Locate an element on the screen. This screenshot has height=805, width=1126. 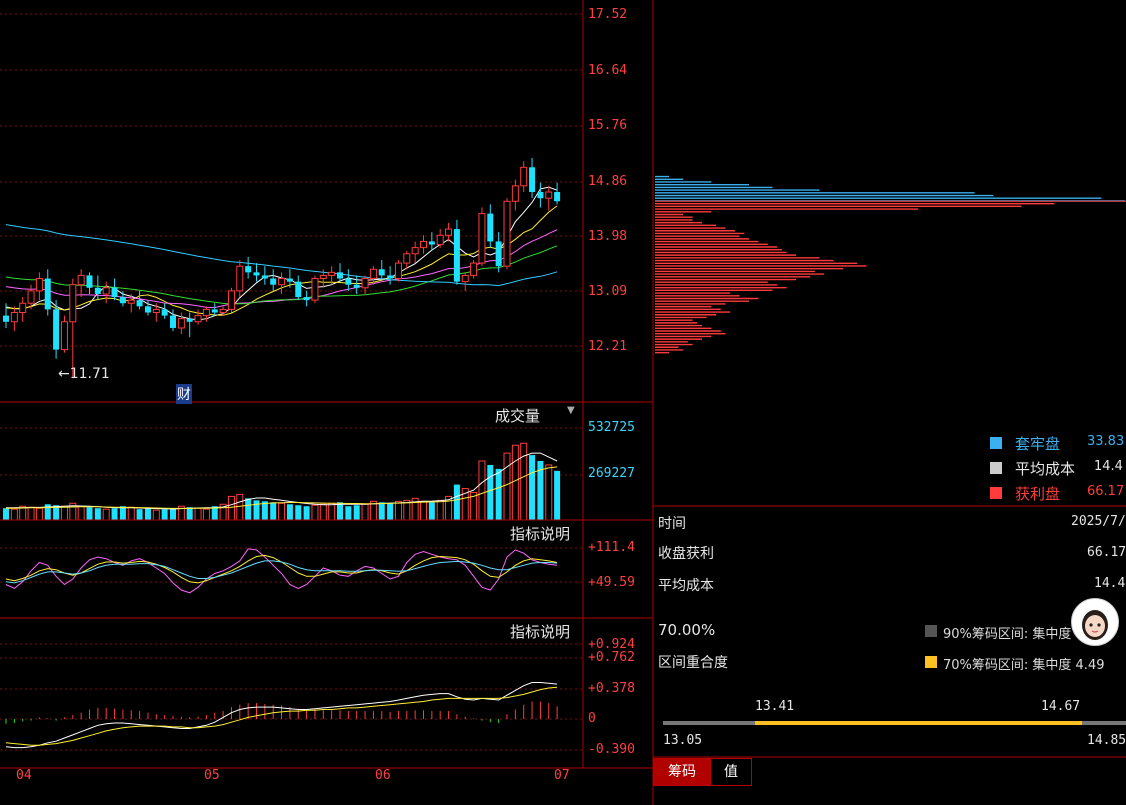
percent-value: 70.00% is located at coordinates (687, 630).